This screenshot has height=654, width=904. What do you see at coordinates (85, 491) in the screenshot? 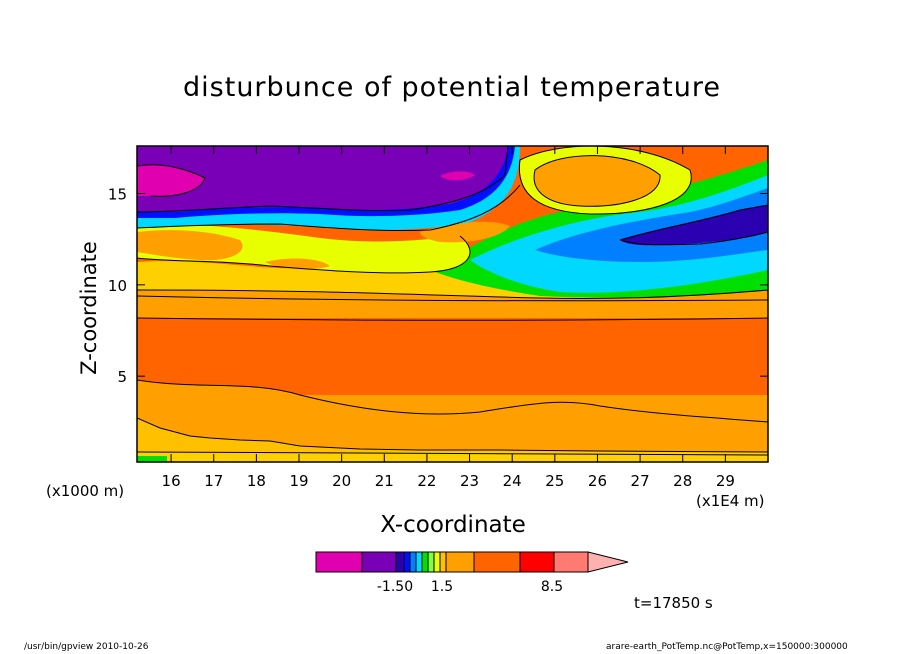
I see `y-axis-unit: (x1000 m)` at bounding box center [85, 491].